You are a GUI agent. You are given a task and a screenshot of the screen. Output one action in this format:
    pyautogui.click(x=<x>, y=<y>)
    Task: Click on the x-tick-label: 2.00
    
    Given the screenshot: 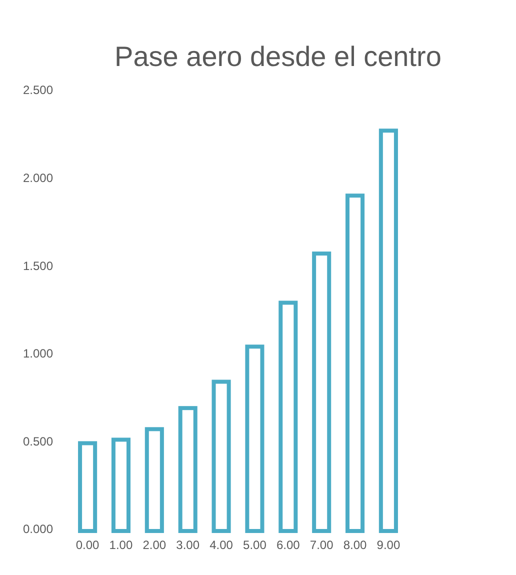 What is the action you would take?
    pyautogui.click(x=154, y=545)
    